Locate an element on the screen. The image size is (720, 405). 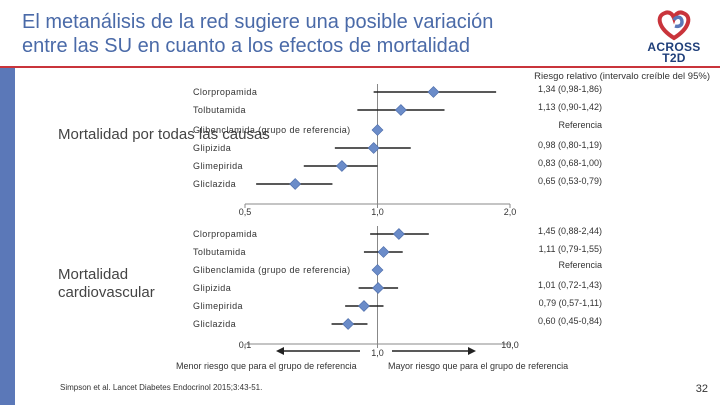
estimate-label: 1,34 (0,98-1,86) is located at coordinates (570, 89).